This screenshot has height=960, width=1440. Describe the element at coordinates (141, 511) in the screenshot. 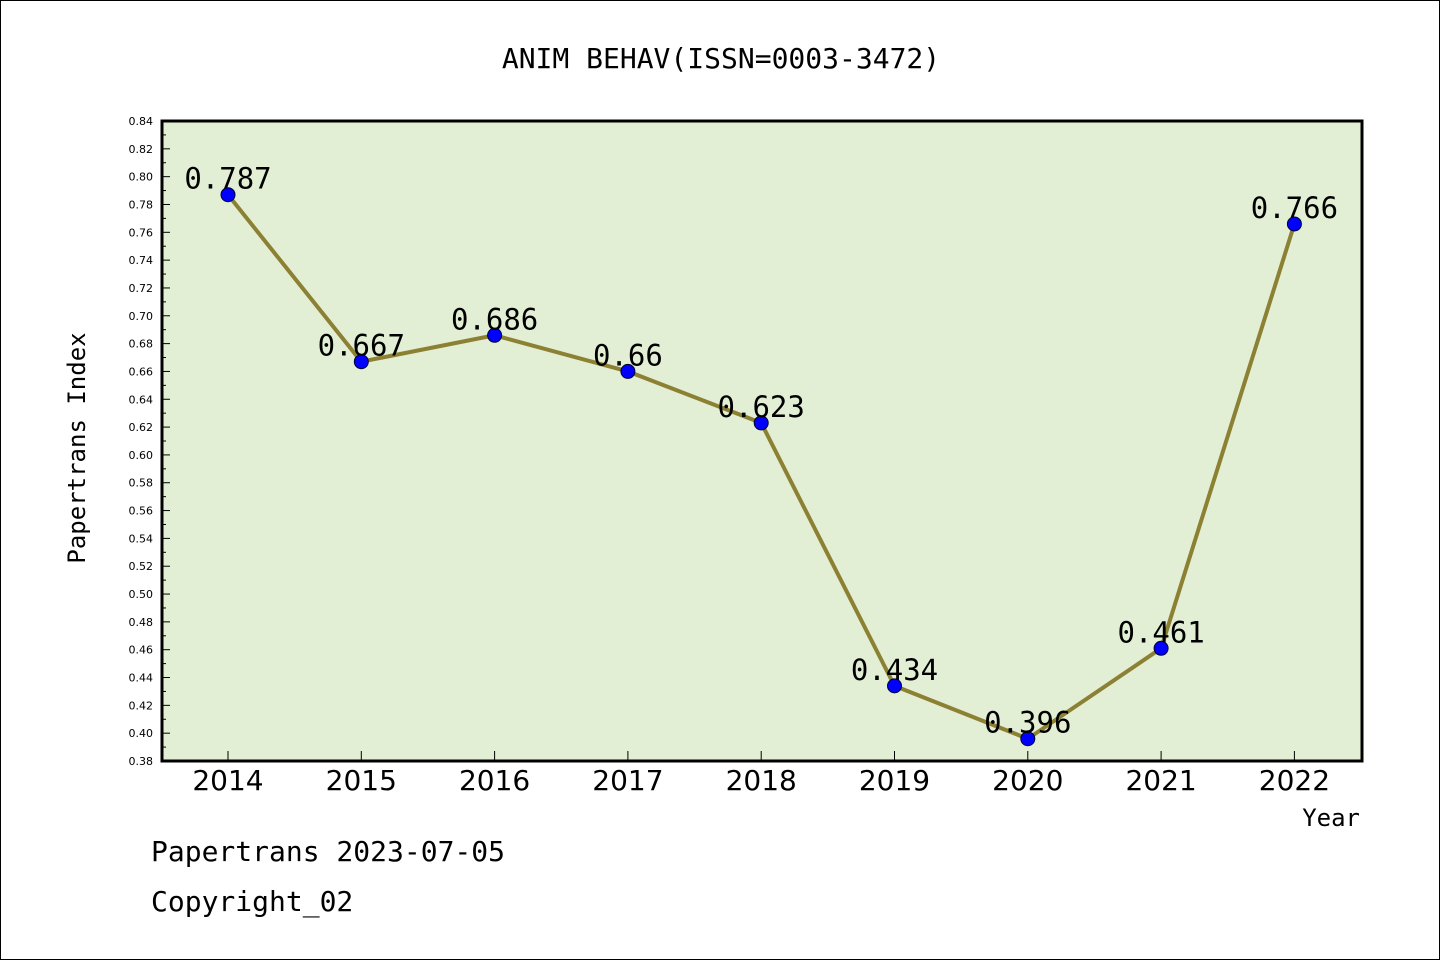

I see `y-tick-label: 0.56` at that location.